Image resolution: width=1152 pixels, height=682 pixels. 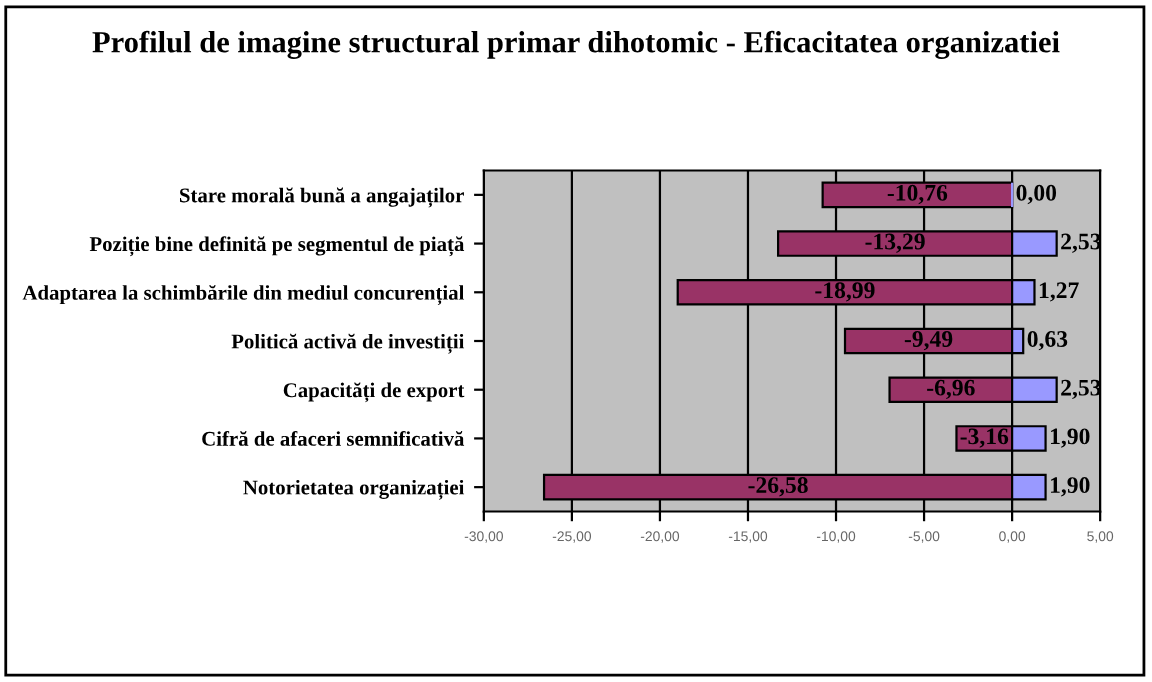 What do you see at coordinates (1059, 292) in the screenshot?
I see `data-label: 1,27` at bounding box center [1059, 292].